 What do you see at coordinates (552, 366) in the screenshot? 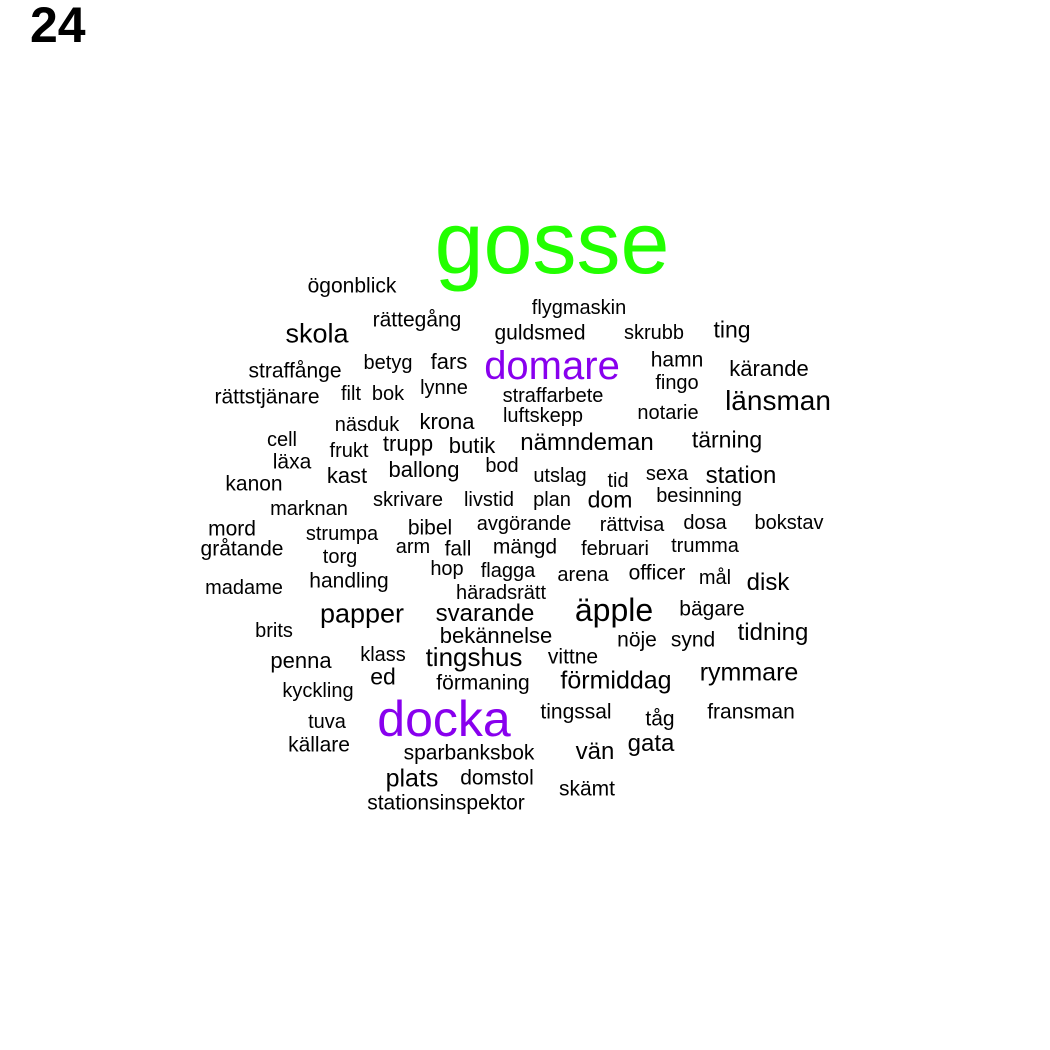
I see `cloud-word: domare` at bounding box center [552, 366].